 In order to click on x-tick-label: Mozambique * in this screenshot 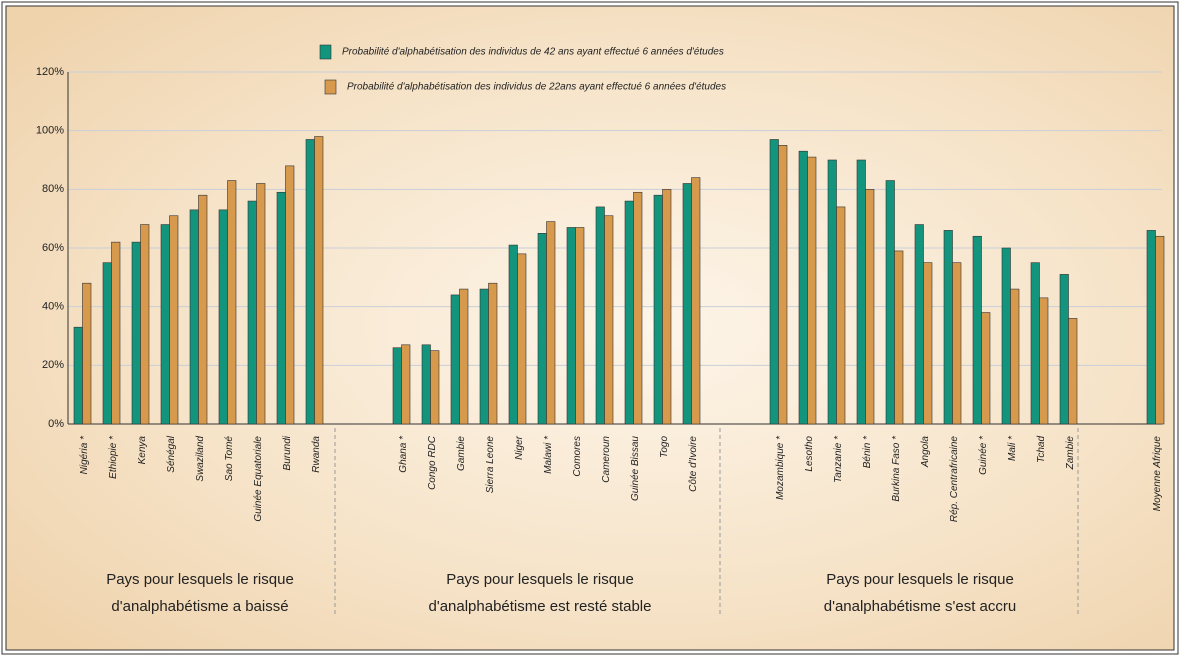, I will do `click(780, 467)`.